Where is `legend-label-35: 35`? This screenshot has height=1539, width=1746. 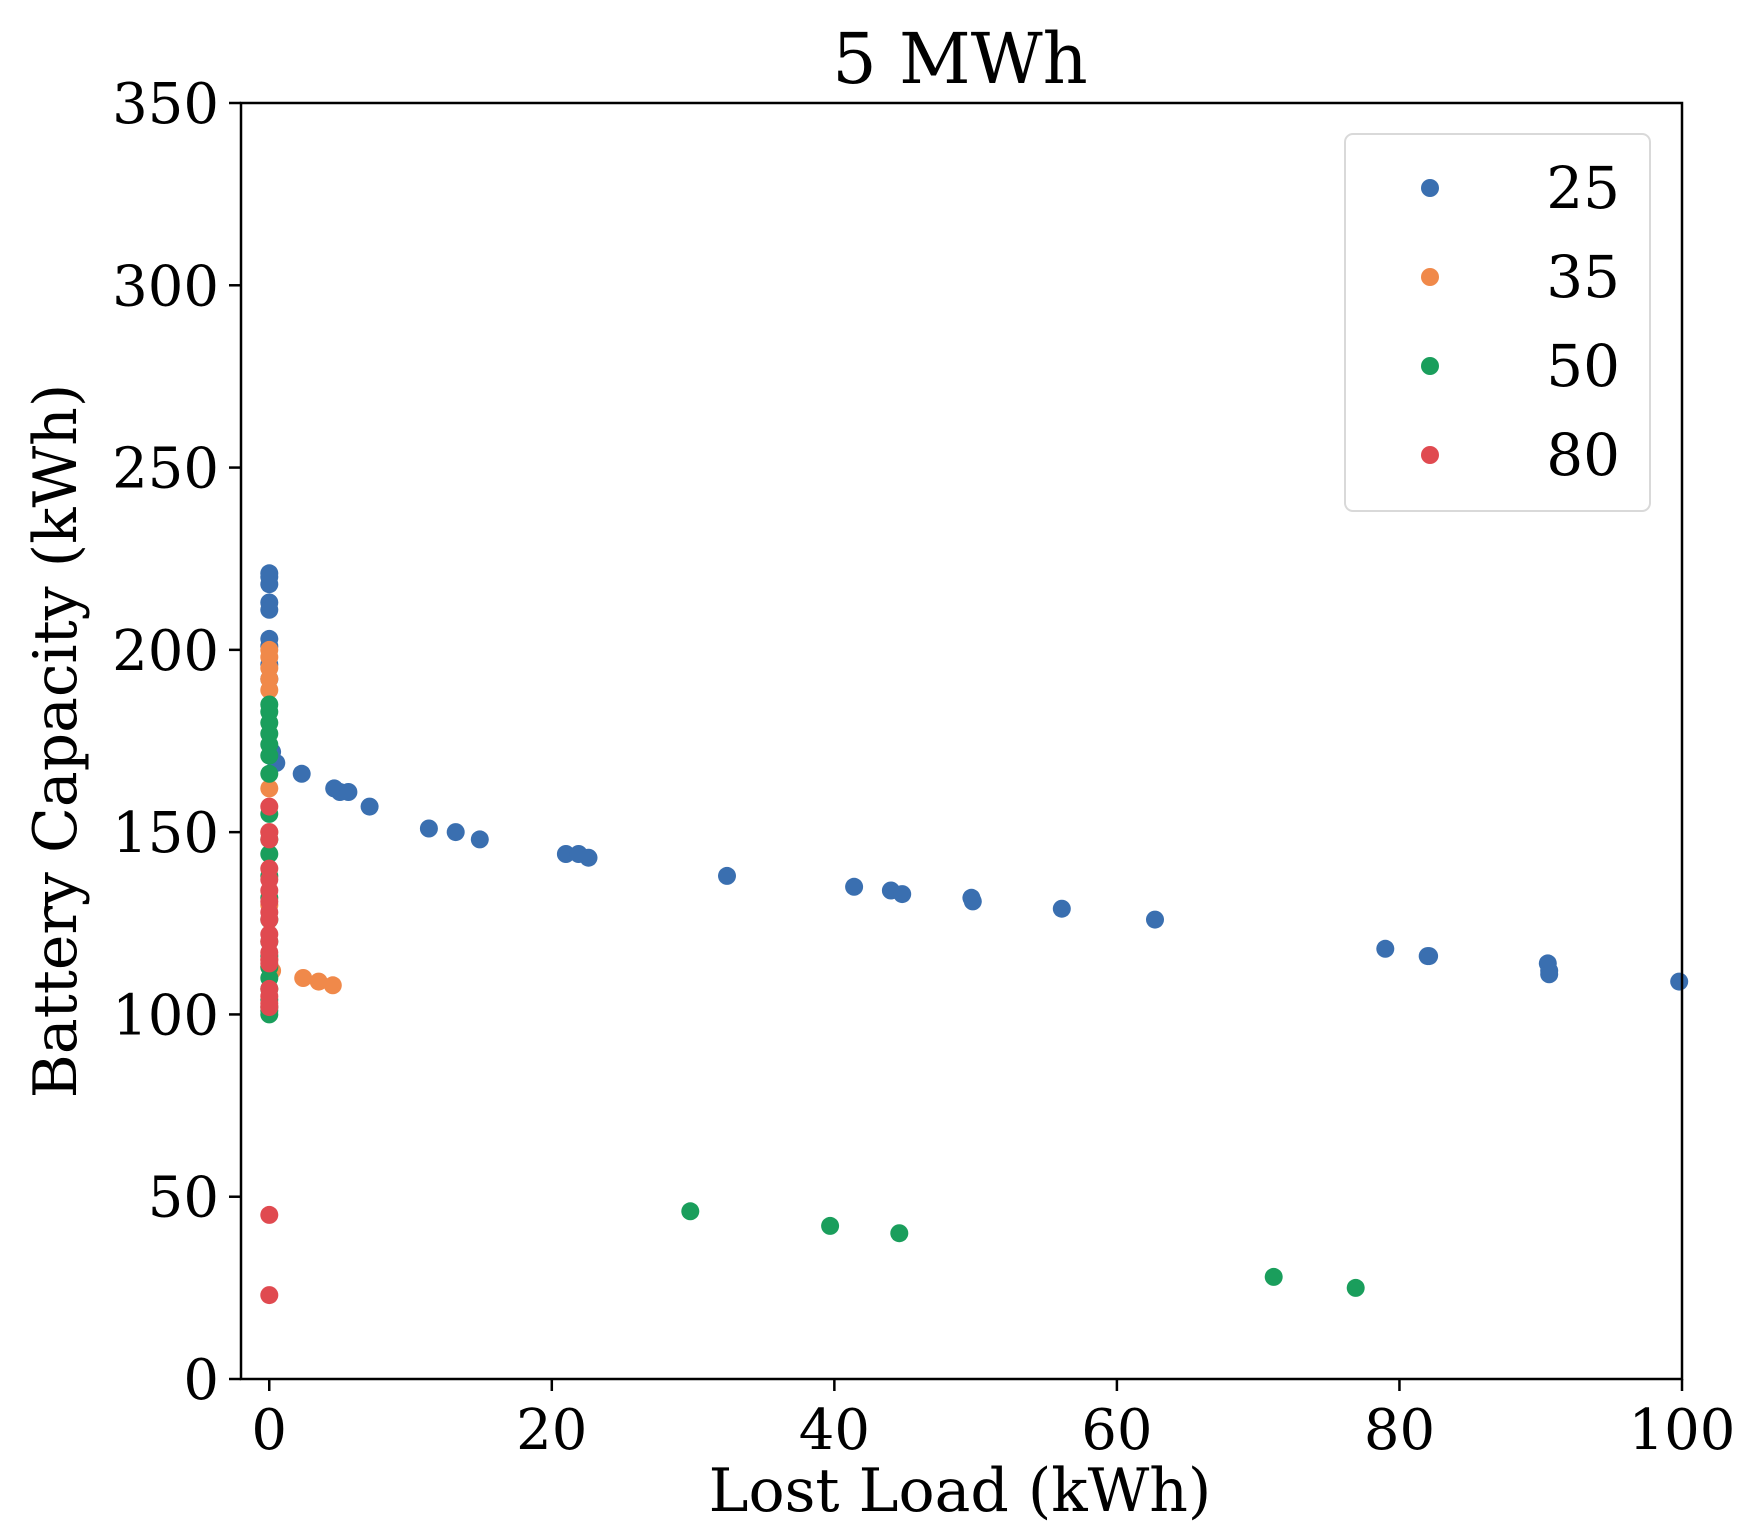 legend-label-35: 35 is located at coordinates (1583, 277).